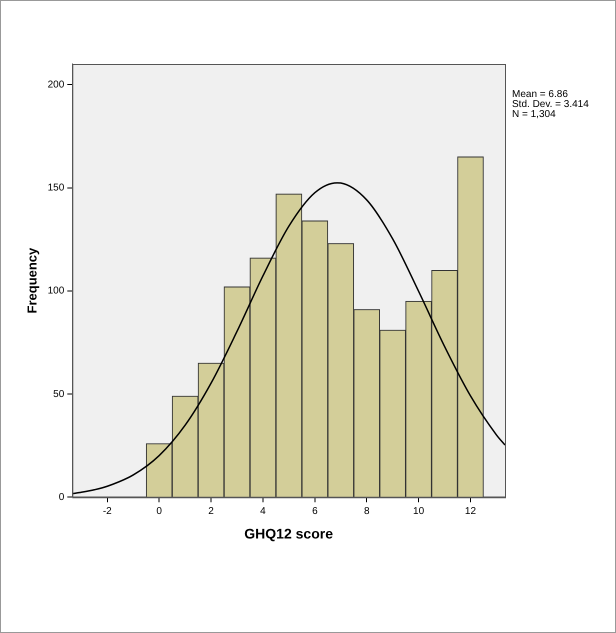 This screenshot has width=616, height=633. Describe the element at coordinates (263, 511) in the screenshot. I see `x-tick-label: 4` at that location.